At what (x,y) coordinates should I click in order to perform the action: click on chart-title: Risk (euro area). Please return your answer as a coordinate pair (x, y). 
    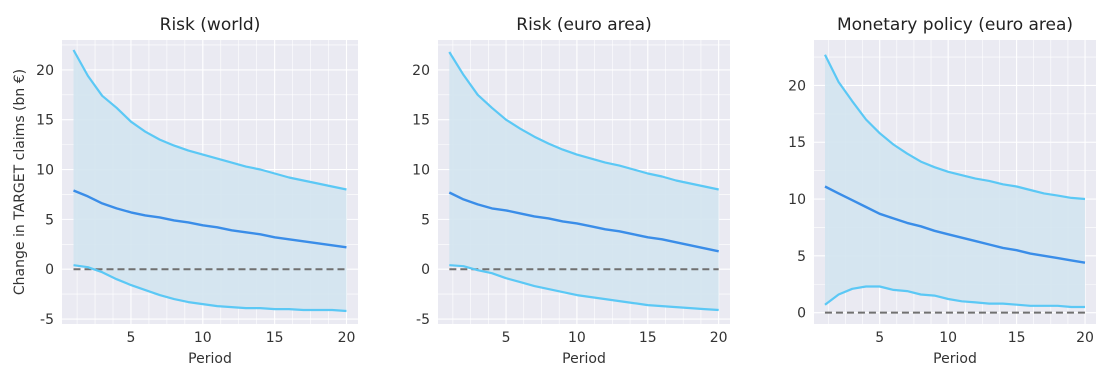
    Looking at the image, I should click on (583, 25).